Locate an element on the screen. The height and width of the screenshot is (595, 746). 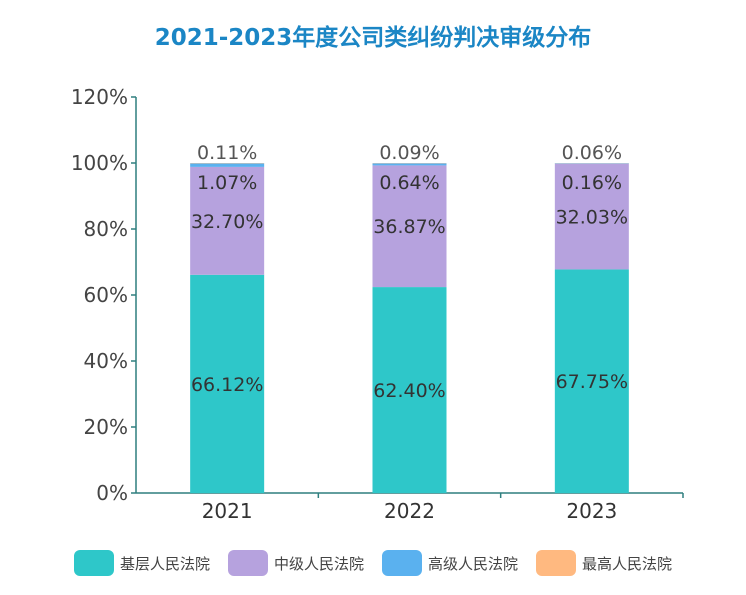
data-label: 0.16% is located at coordinates (592, 183).